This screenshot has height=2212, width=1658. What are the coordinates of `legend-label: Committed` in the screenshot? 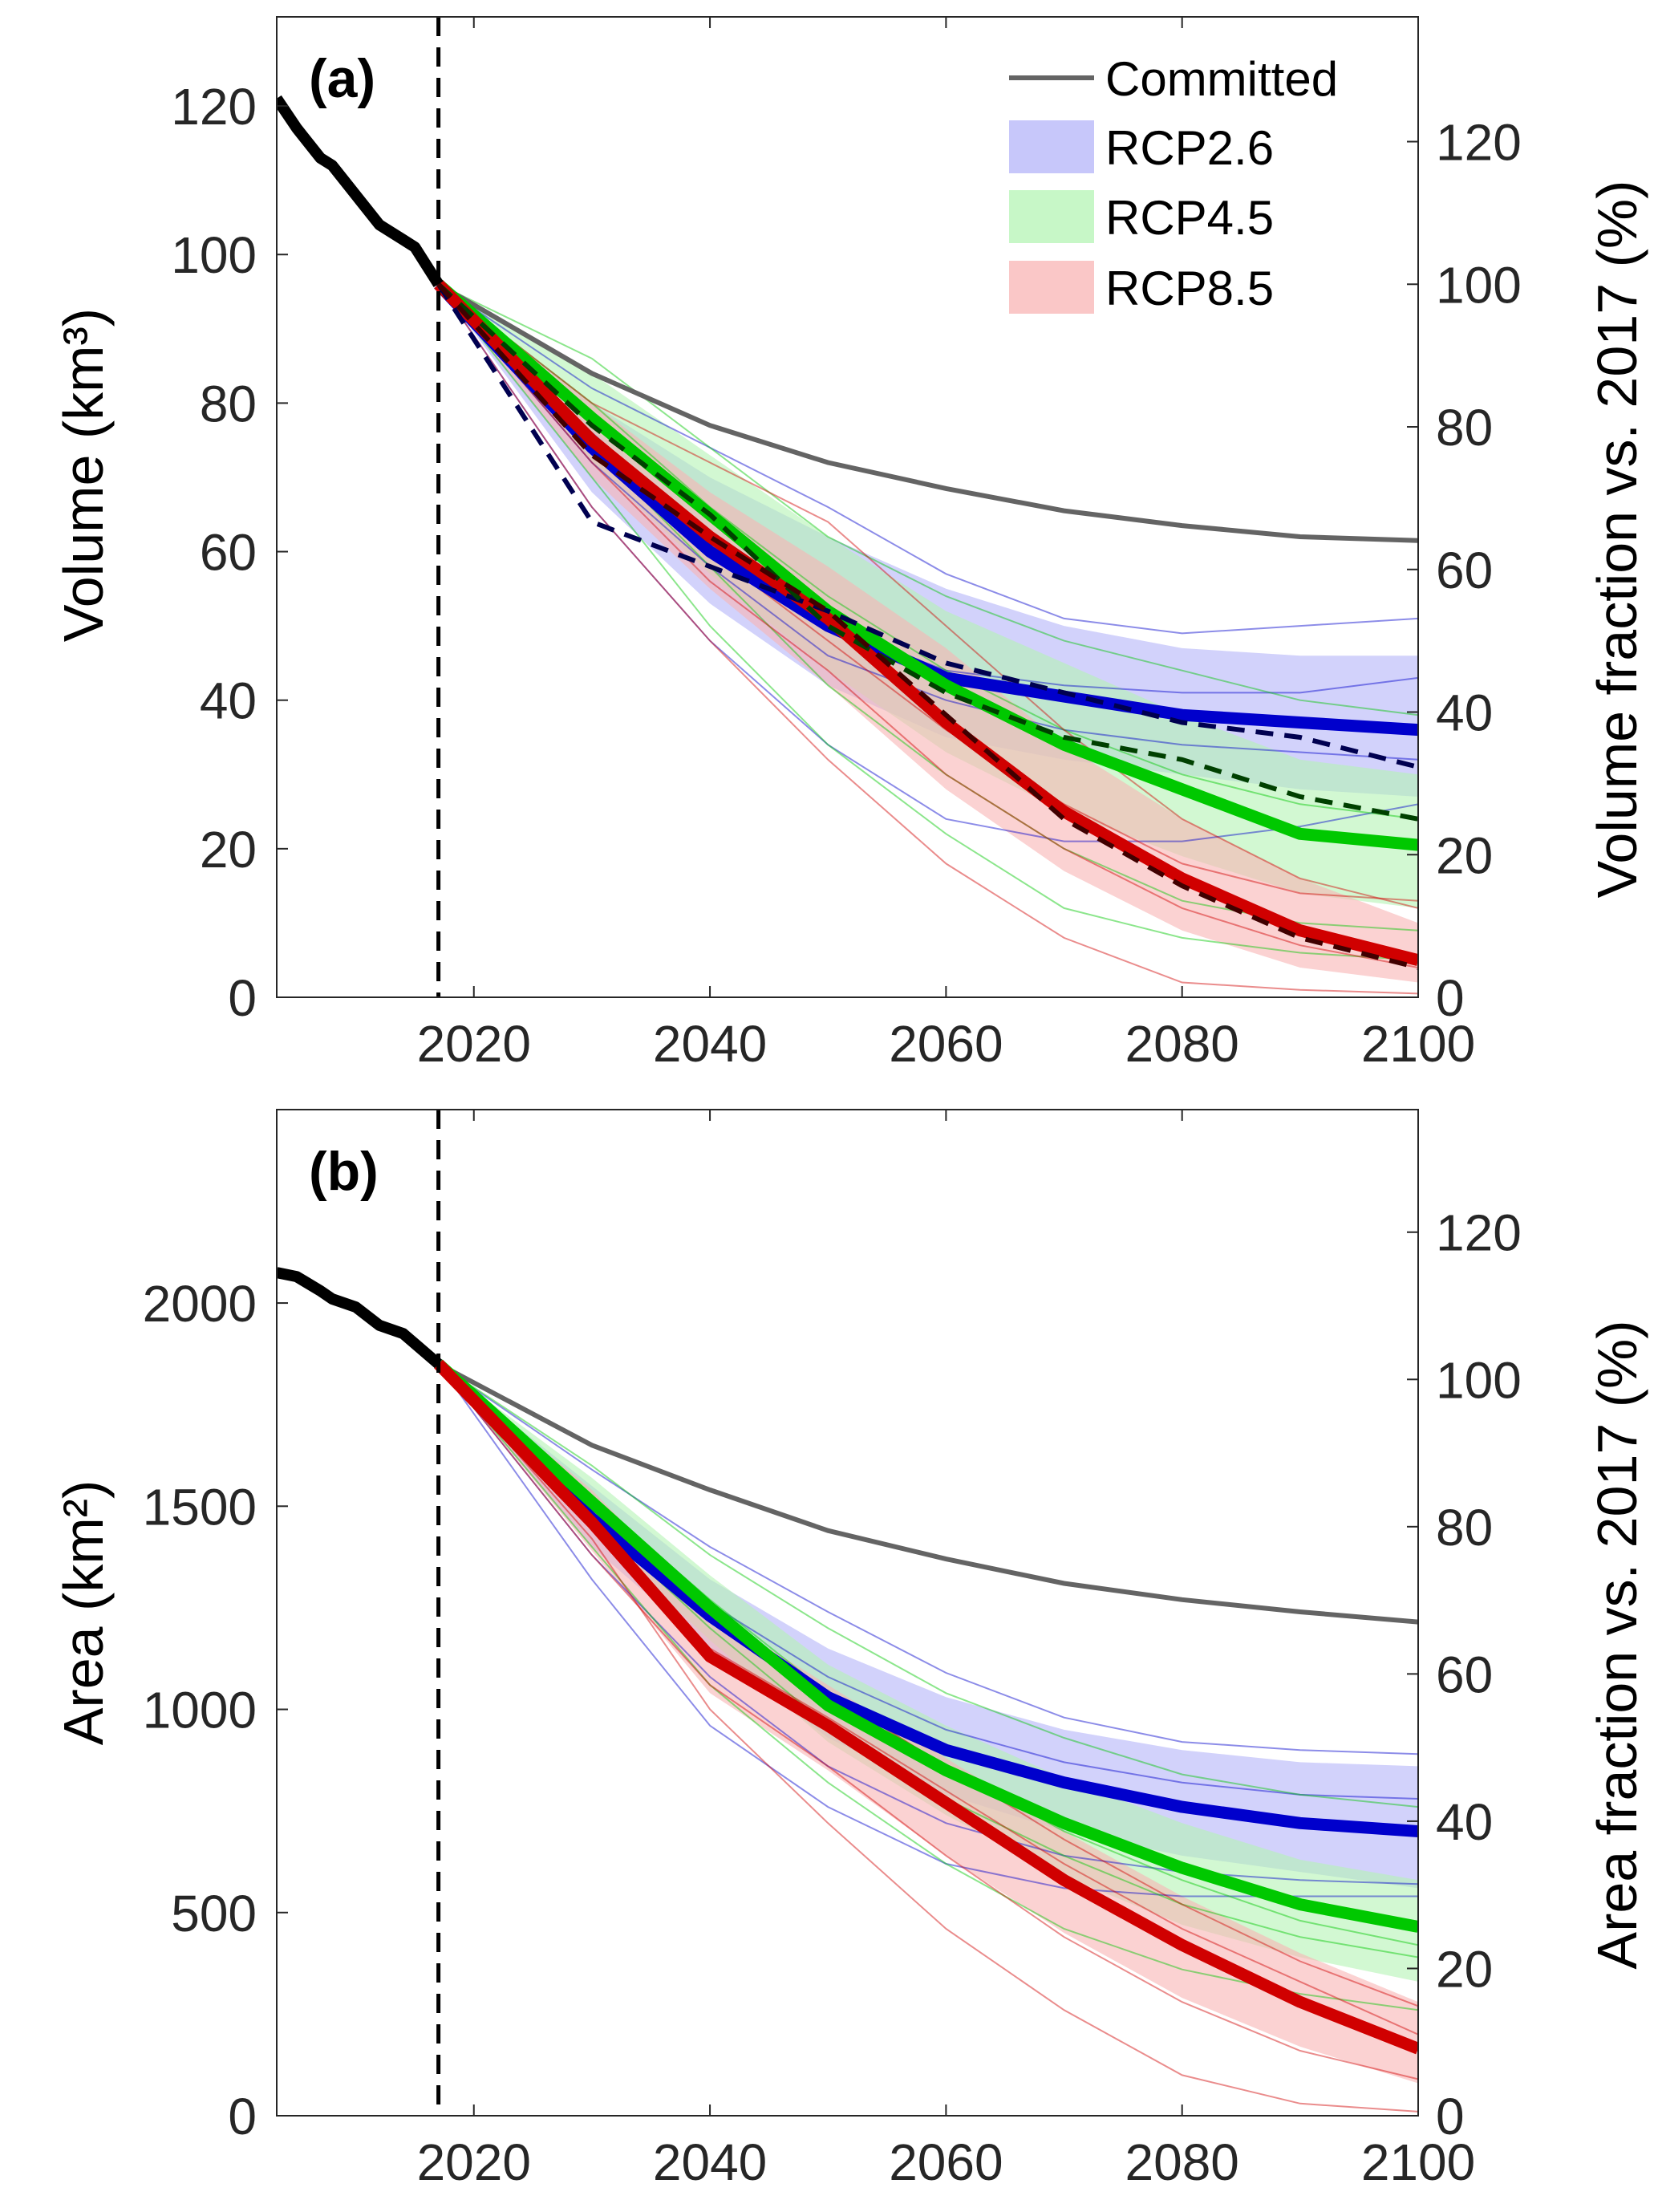 It's located at (1221, 79).